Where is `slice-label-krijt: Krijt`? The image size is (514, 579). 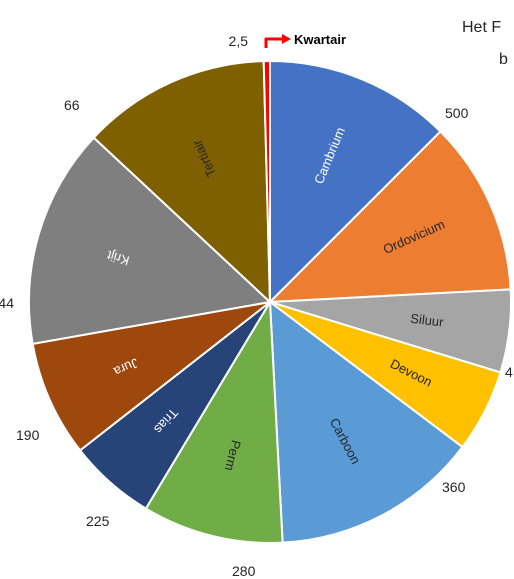
slice-label-krijt: Krijt is located at coordinates (118, 258).